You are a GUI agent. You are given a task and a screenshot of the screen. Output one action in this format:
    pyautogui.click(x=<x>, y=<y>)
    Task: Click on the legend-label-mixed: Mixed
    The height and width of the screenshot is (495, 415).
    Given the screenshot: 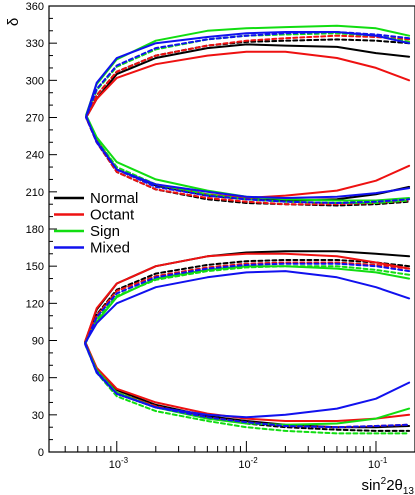 What is the action you would take?
    pyautogui.click(x=110, y=248)
    